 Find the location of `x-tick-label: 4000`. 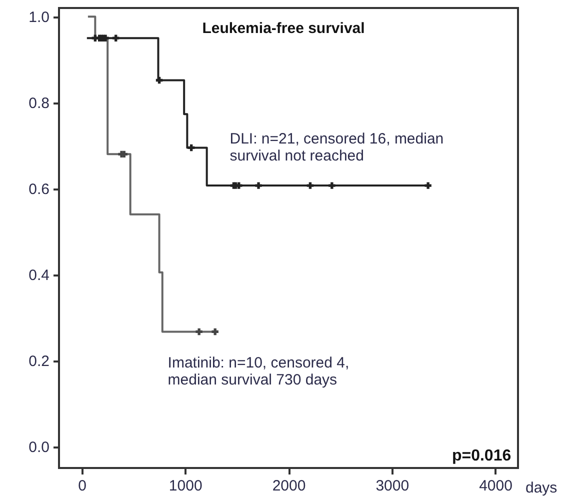

x-tick-label: 4000 is located at coordinates (495, 486).